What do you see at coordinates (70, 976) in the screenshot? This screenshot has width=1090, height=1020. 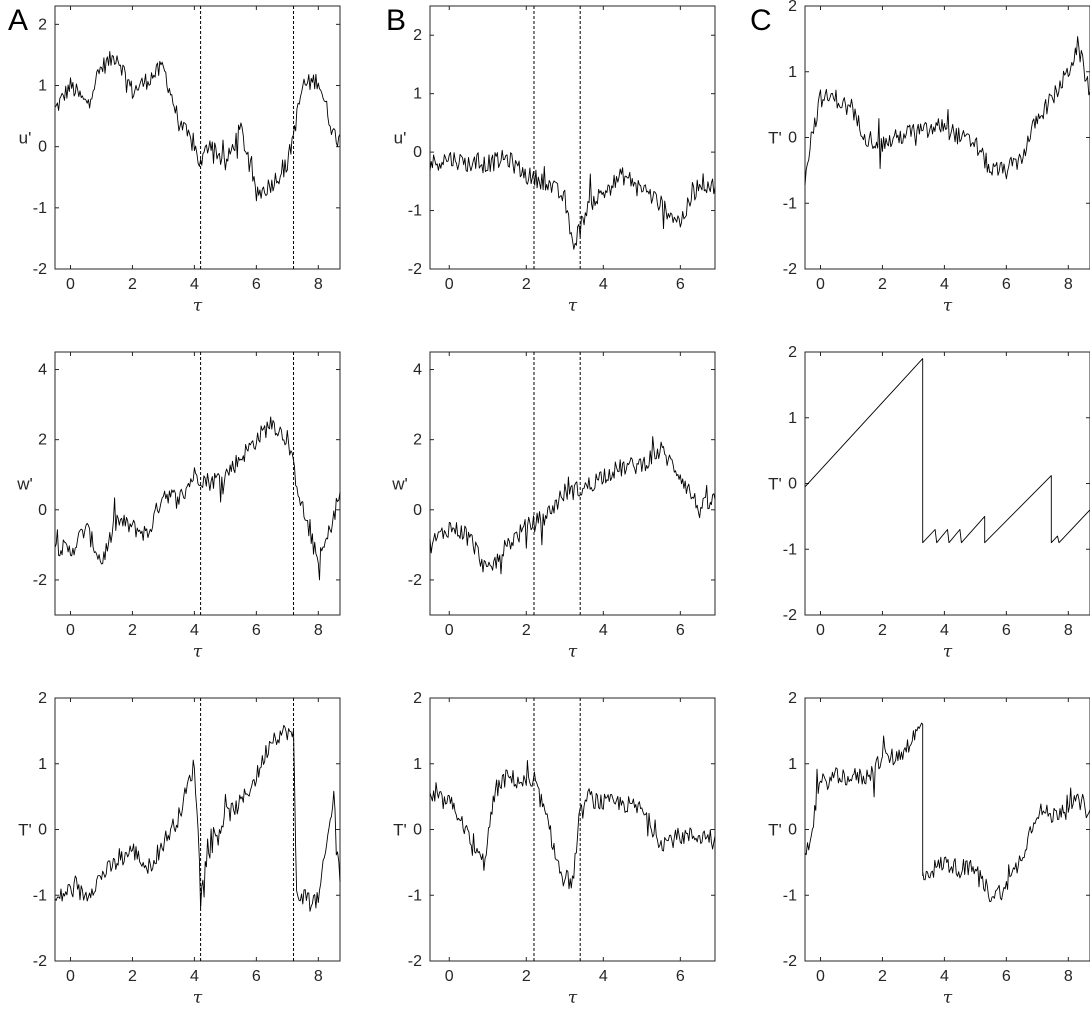 I see `a3-xtick-label: 0` at bounding box center [70, 976].